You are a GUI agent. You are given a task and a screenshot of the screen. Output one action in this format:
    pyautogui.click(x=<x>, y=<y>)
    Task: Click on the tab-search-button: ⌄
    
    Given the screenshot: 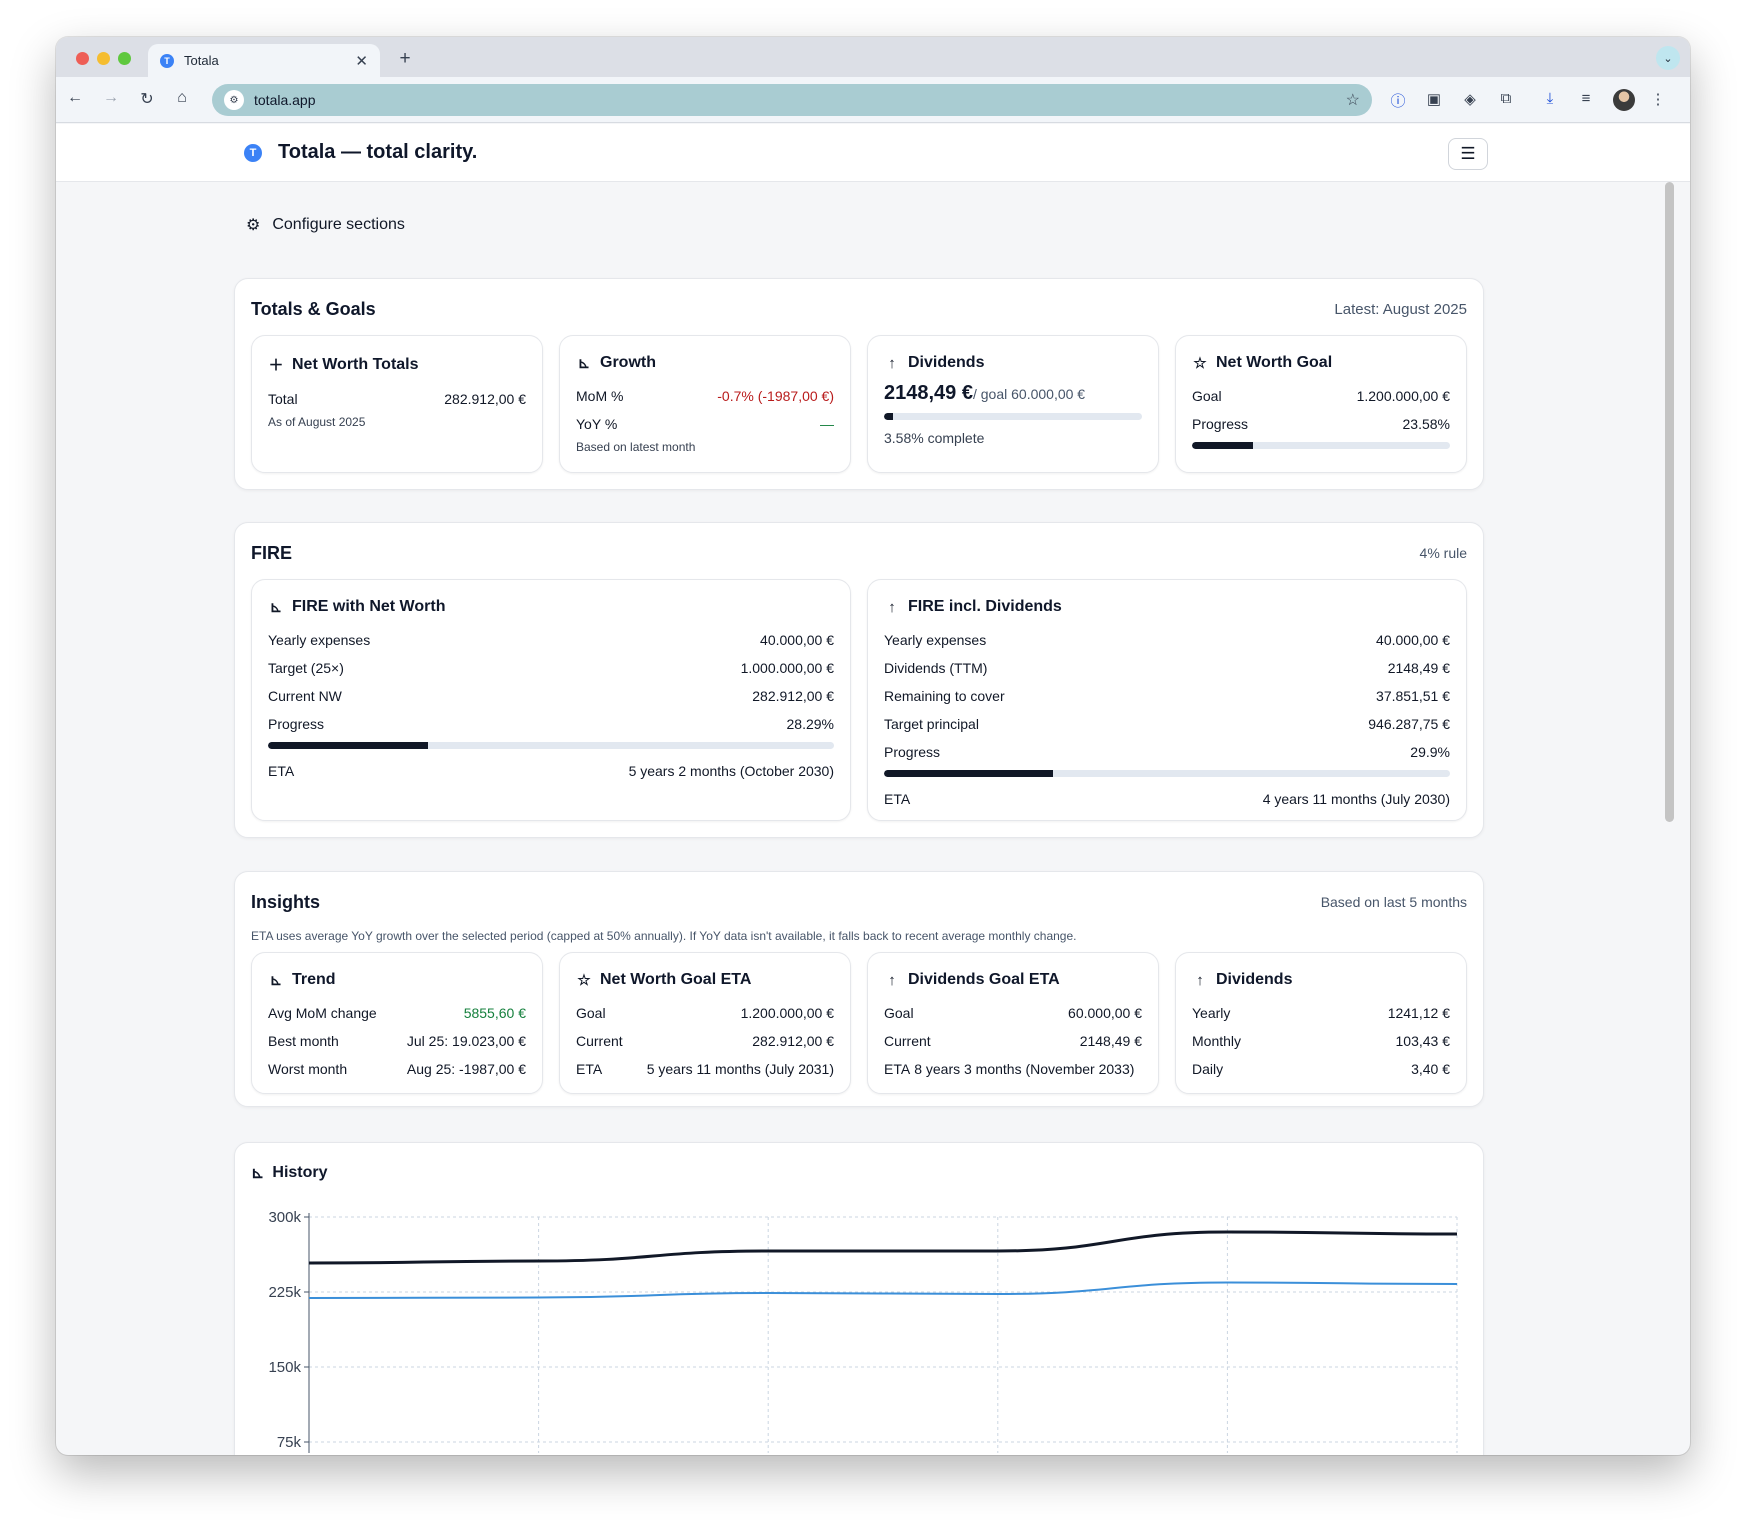 What is the action you would take?
    pyautogui.click(x=1668, y=58)
    